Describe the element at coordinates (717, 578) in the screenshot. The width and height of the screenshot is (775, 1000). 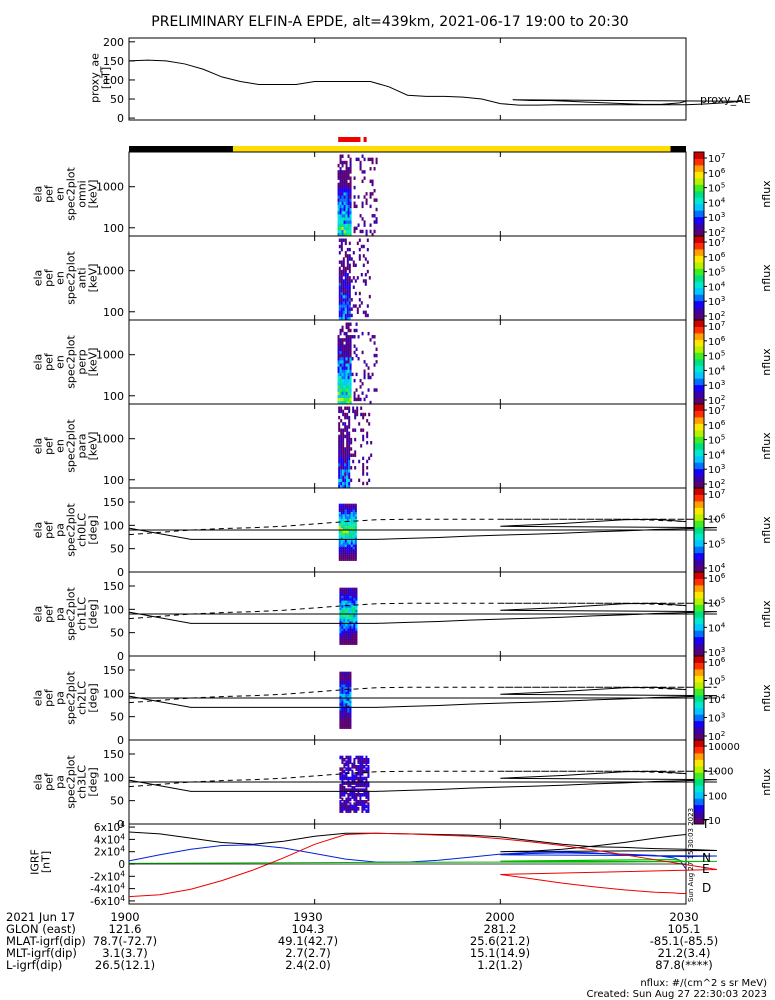
I see `colorbar-tick-label: 106` at that location.